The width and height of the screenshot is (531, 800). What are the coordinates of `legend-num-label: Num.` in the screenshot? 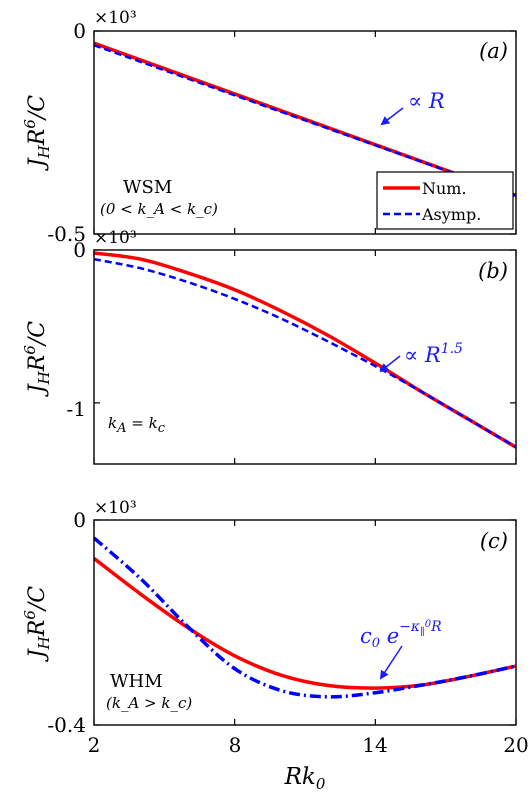 It's located at (444, 188).